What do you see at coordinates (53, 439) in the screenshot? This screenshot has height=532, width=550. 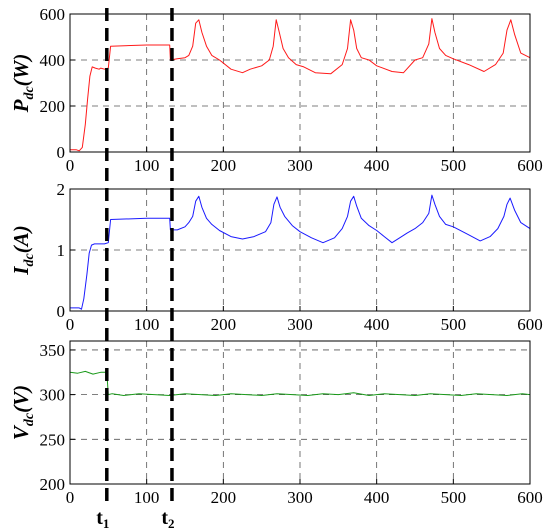 I see `voltage-ytick-label-1: 250` at bounding box center [53, 439].